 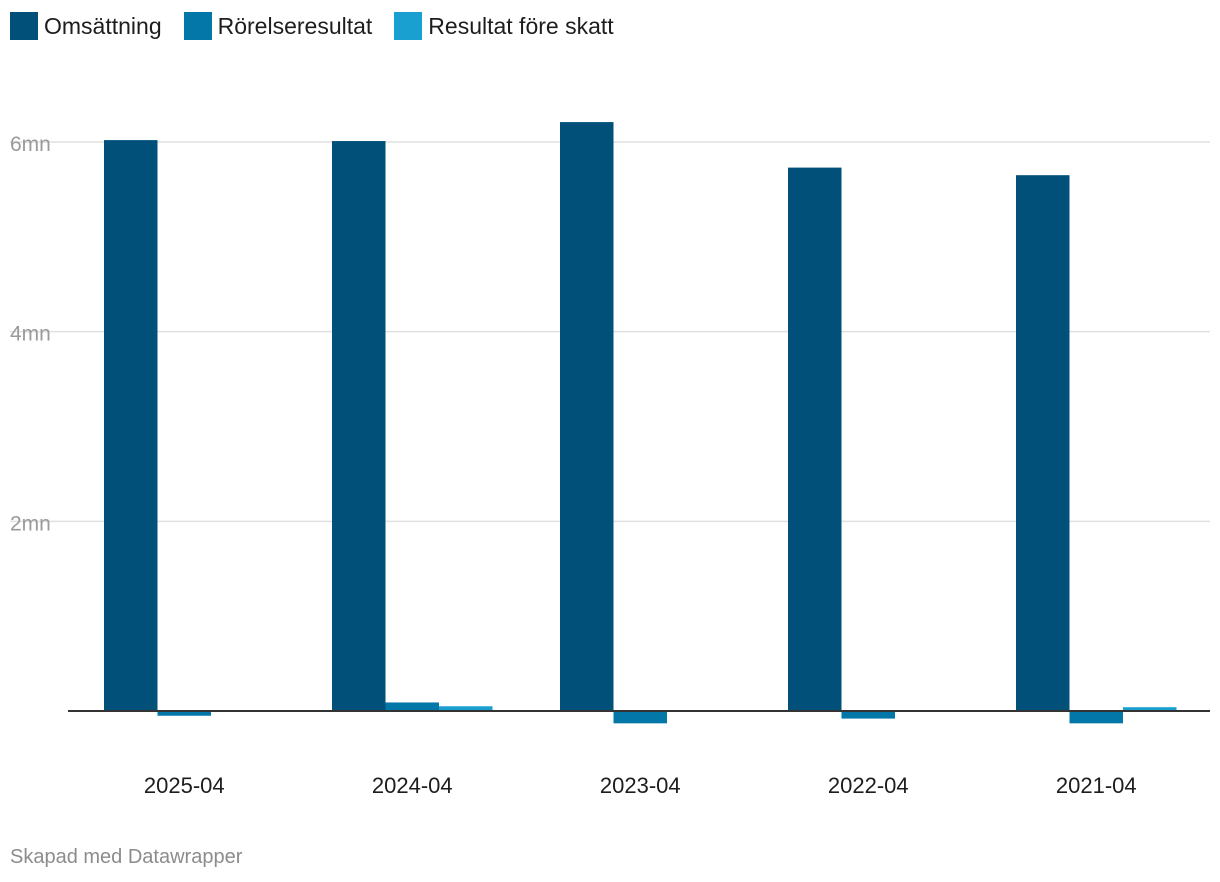 I want to click on legend-label: Rörelseresultat, so click(x=295, y=26).